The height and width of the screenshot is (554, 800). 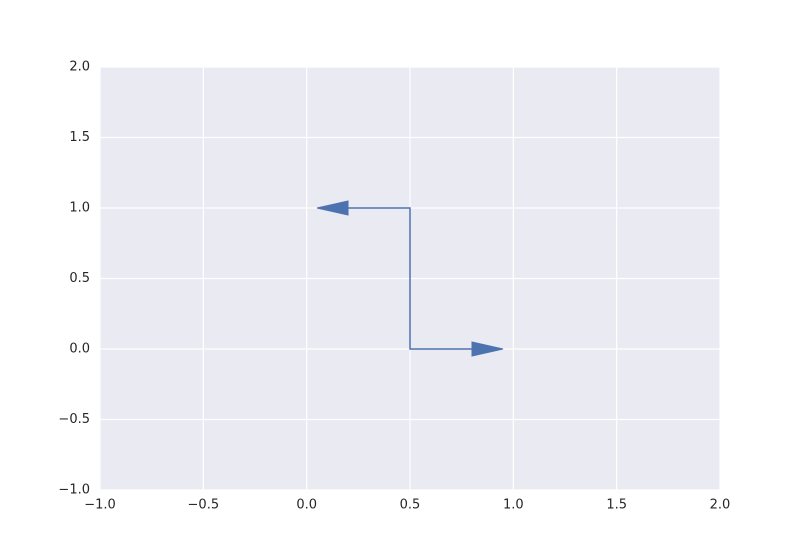 I want to click on x-tick-label: 2.0, so click(x=720, y=505).